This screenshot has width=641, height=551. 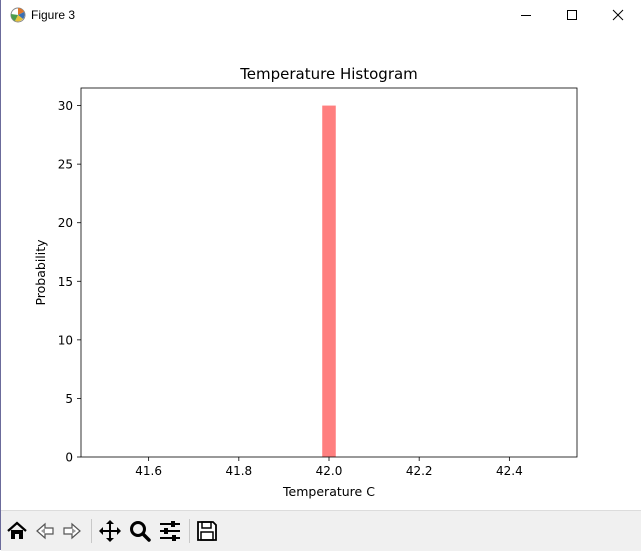 What do you see at coordinates (329, 281) in the screenshot?
I see `histogram-bar` at bounding box center [329, 281].